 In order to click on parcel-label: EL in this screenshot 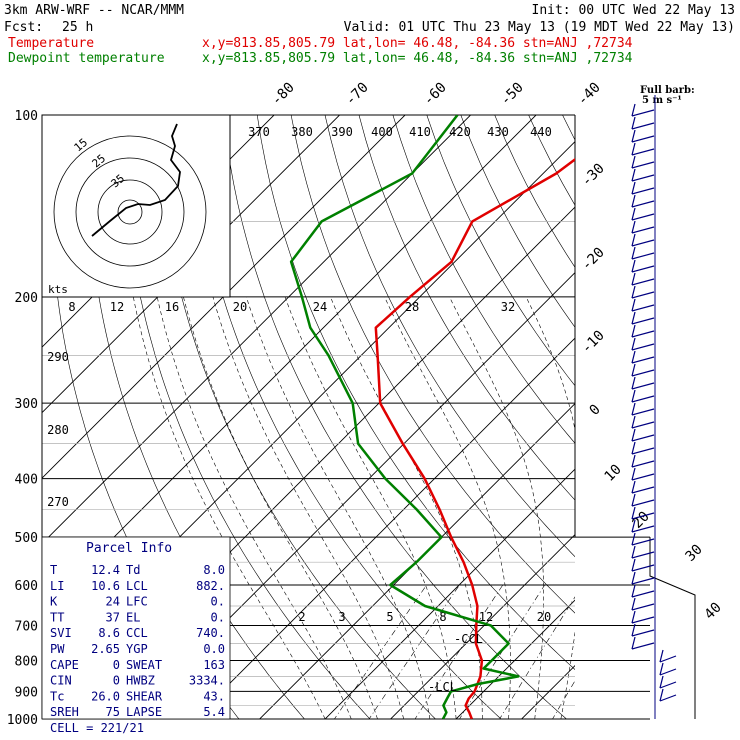, I will do `click(133, 617)`.